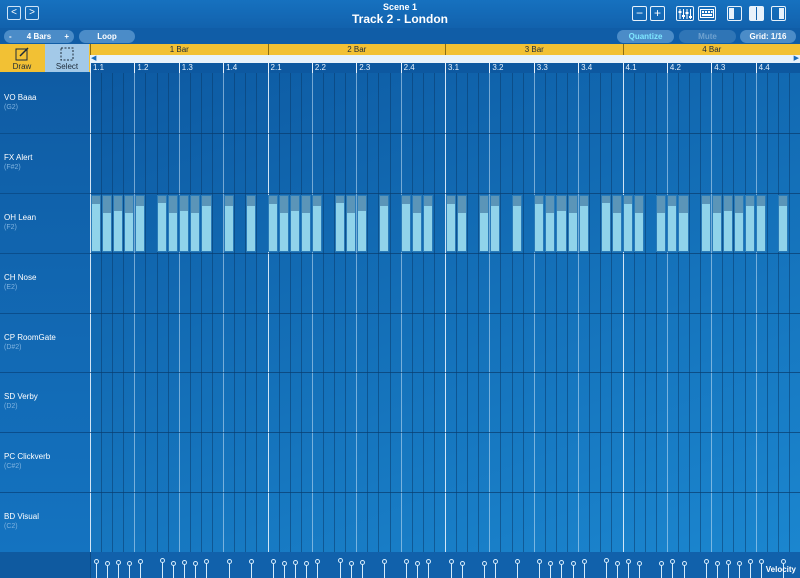 The width and height of the screenshot is (800, 578). Describe the element at coordinates (32, 13) in the screenshot. I see `forward-button: >` at that location.